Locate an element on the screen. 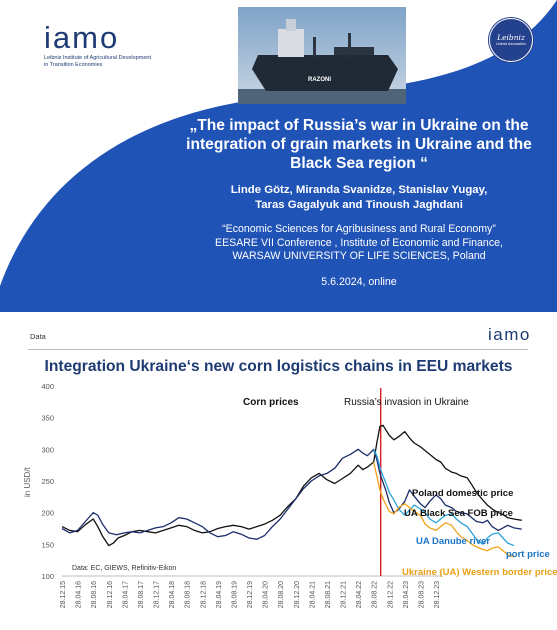  x-tick-label: 28.08.19 is located at coordinates (234, 594).